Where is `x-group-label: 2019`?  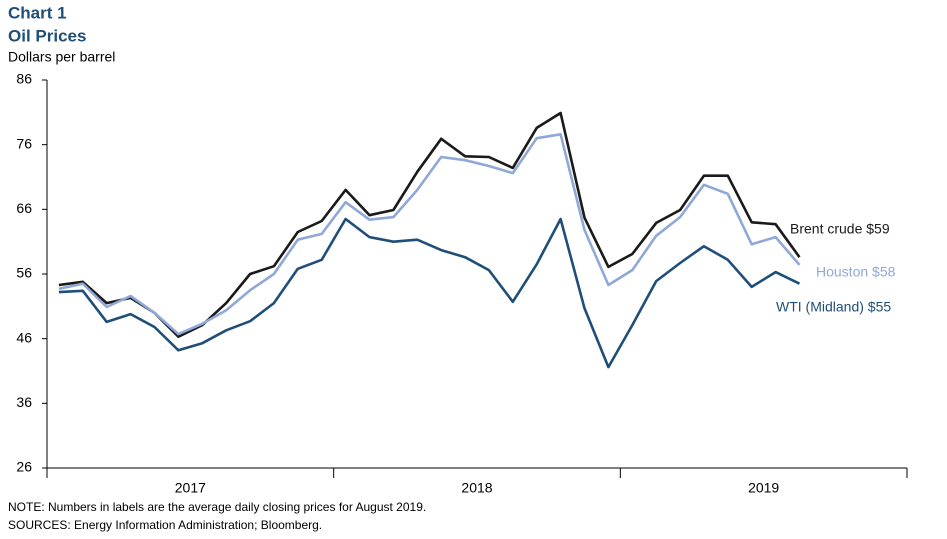
x-group-label: 2019 is located at coordinates (763, 488).